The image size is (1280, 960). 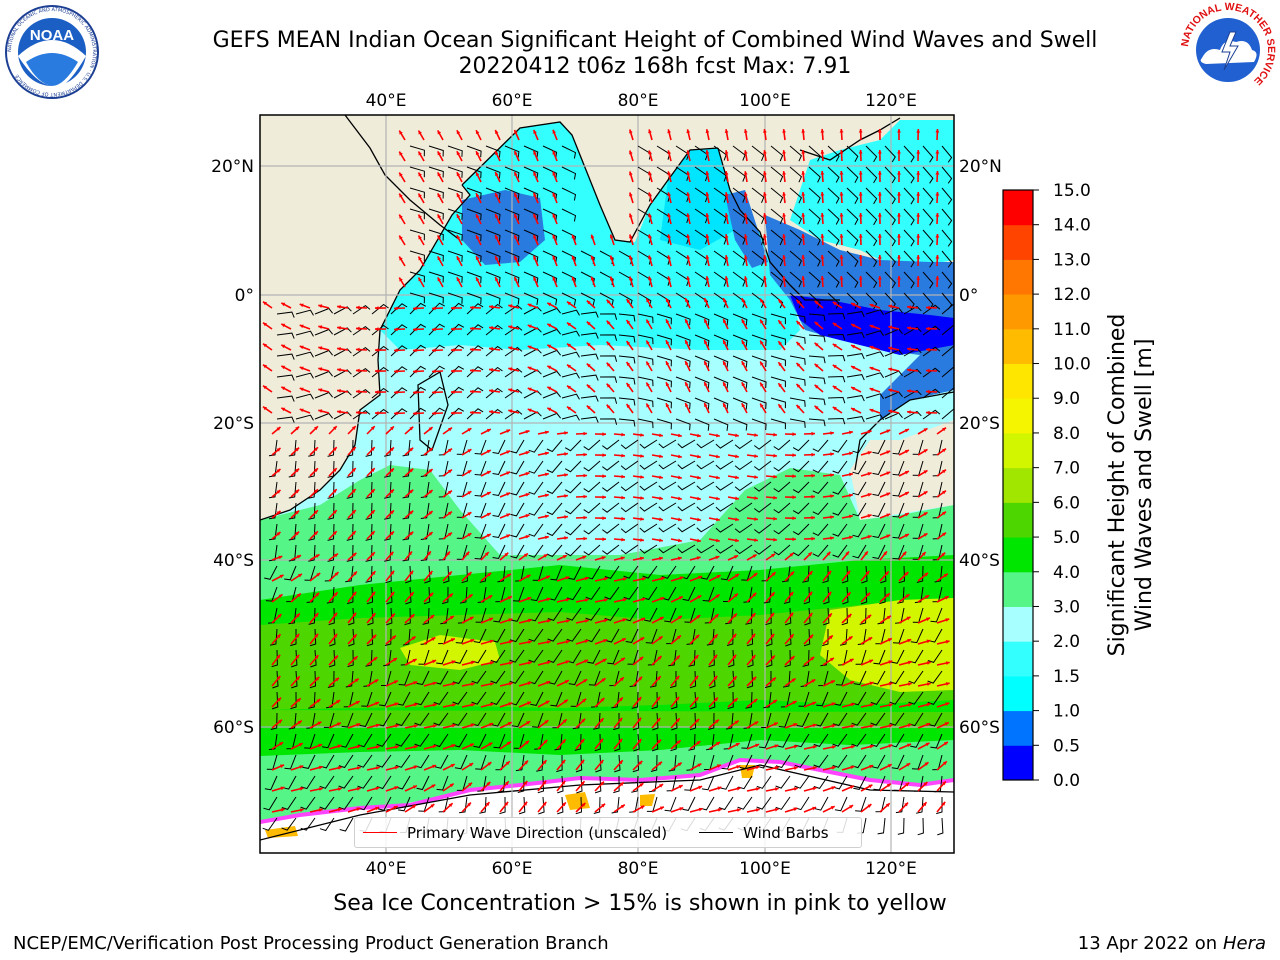 I want to click on colorbar-tick-label: 12.0, so click(x=1072, y=295).